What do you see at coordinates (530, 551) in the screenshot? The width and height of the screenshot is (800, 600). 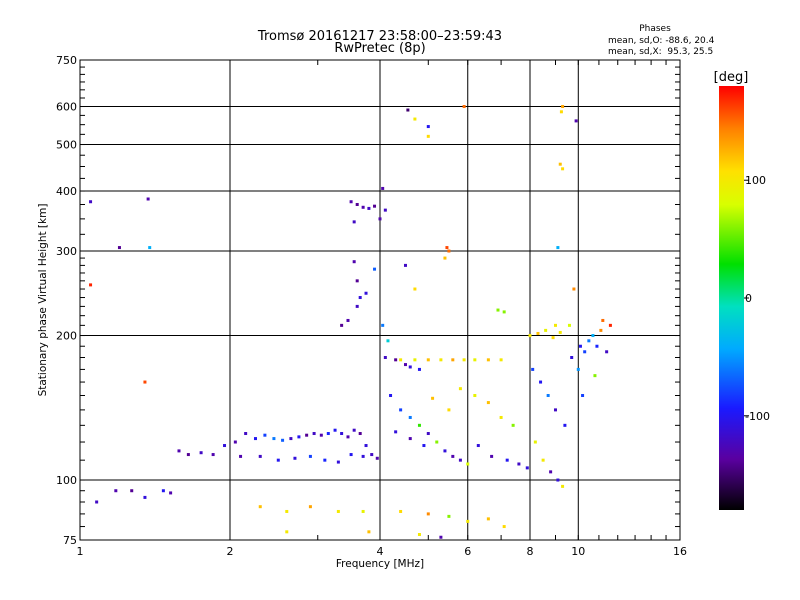 I see `x-tick-label: 8` at bounding box center [530, 551].